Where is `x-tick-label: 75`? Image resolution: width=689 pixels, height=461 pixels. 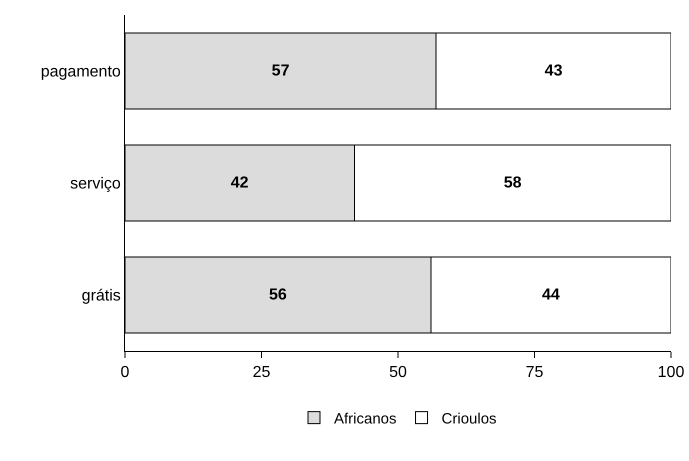
x-tick-label: 75 is located at coordinates (535, 373).